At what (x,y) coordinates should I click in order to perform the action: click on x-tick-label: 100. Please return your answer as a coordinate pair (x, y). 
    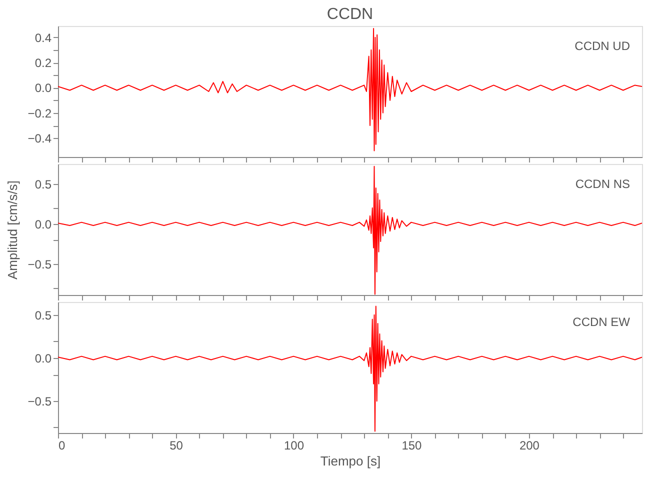
    Looking at the image, I should click on (294, 445).